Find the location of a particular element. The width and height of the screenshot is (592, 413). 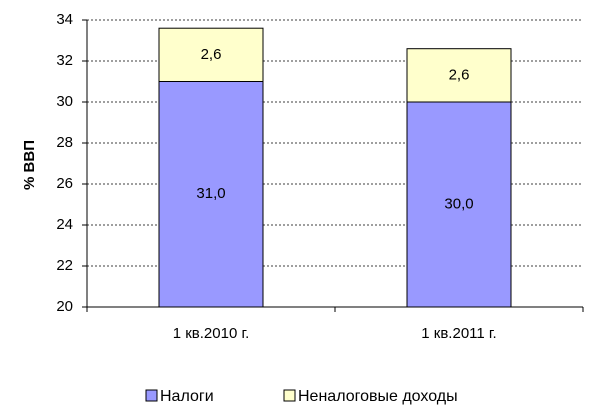

y-tick-label: 28 is located at coordinates (64, 142).